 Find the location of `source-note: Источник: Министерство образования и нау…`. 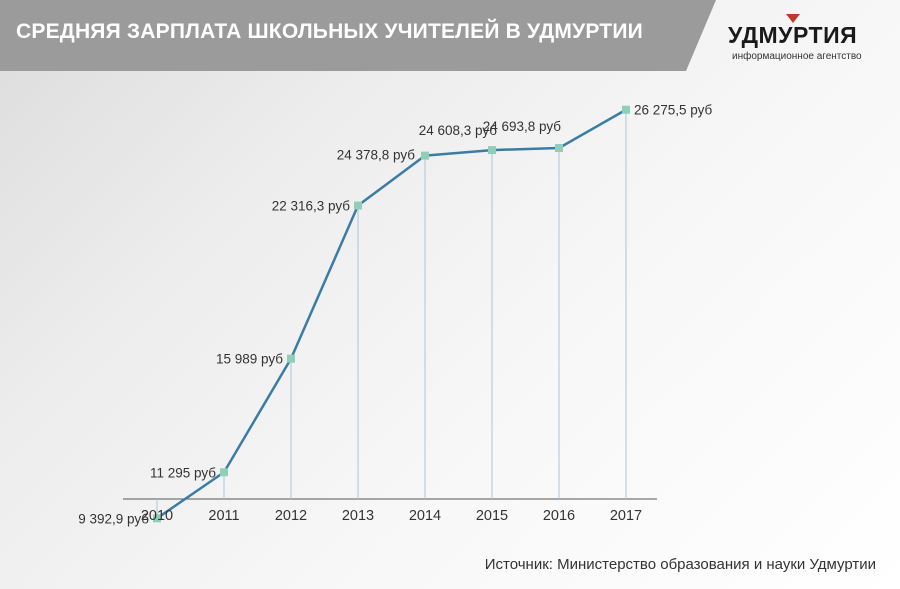

source-note: Источник: Министерство образования и нау… is located at coordinates (680, 564).